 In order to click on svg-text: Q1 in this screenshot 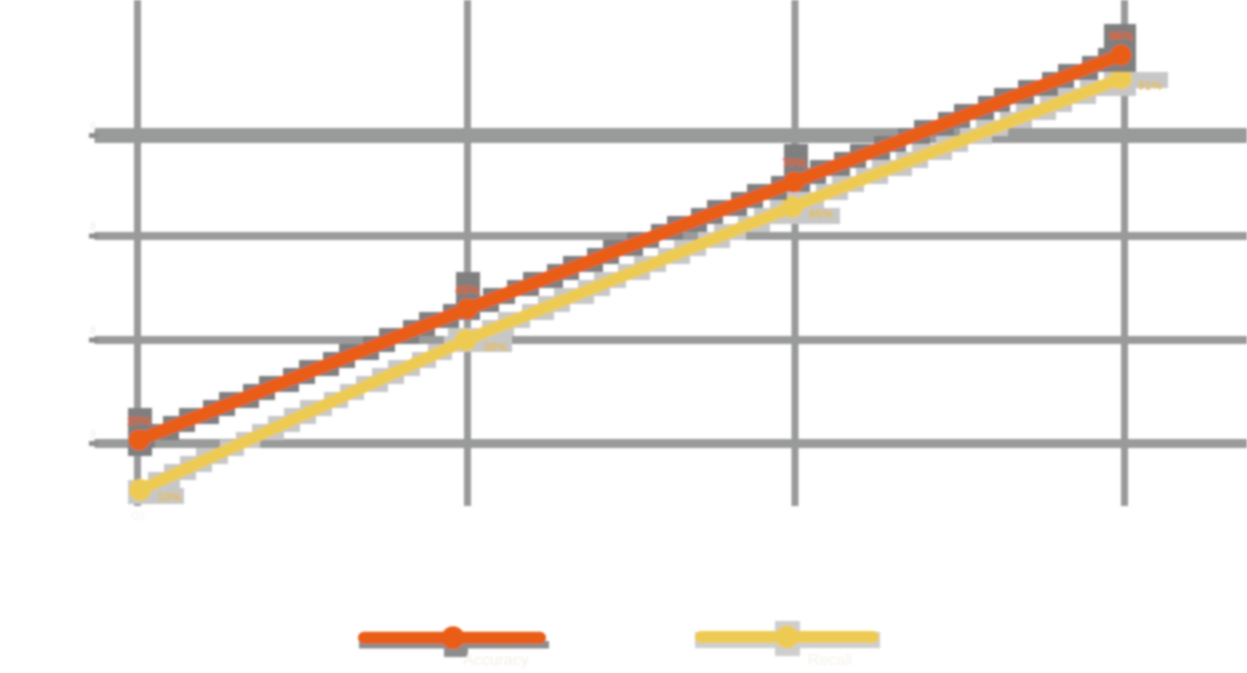, I will do `click(138, 516)`.